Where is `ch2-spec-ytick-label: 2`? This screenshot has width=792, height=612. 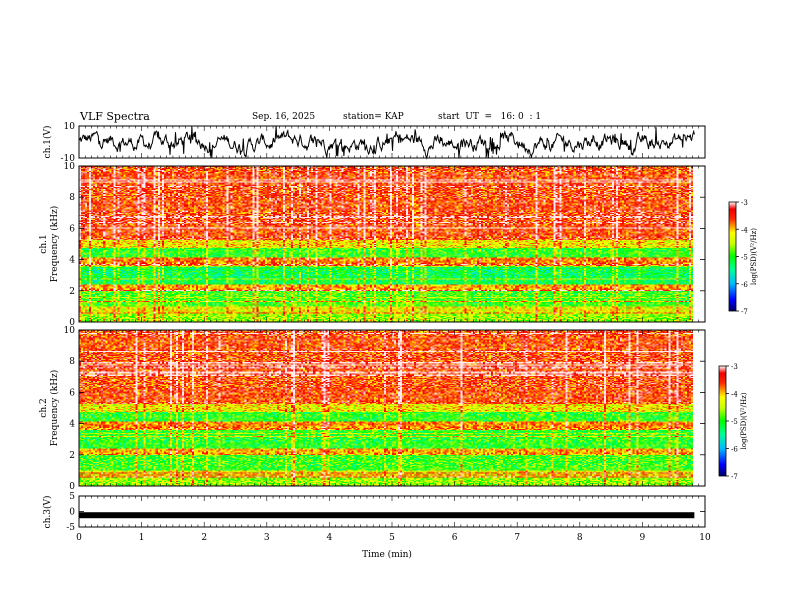
ch2-spec-ytick-label: 2 is located at coordinates (72, 456).